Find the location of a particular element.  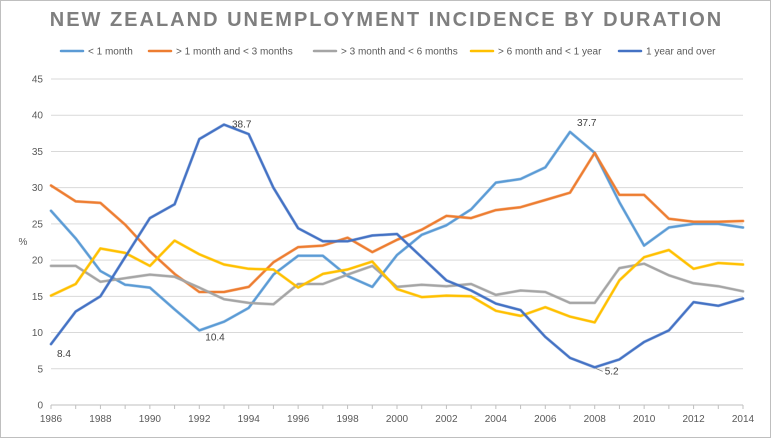

x-tick-label: 1992 is located at coordinates (199, 419).